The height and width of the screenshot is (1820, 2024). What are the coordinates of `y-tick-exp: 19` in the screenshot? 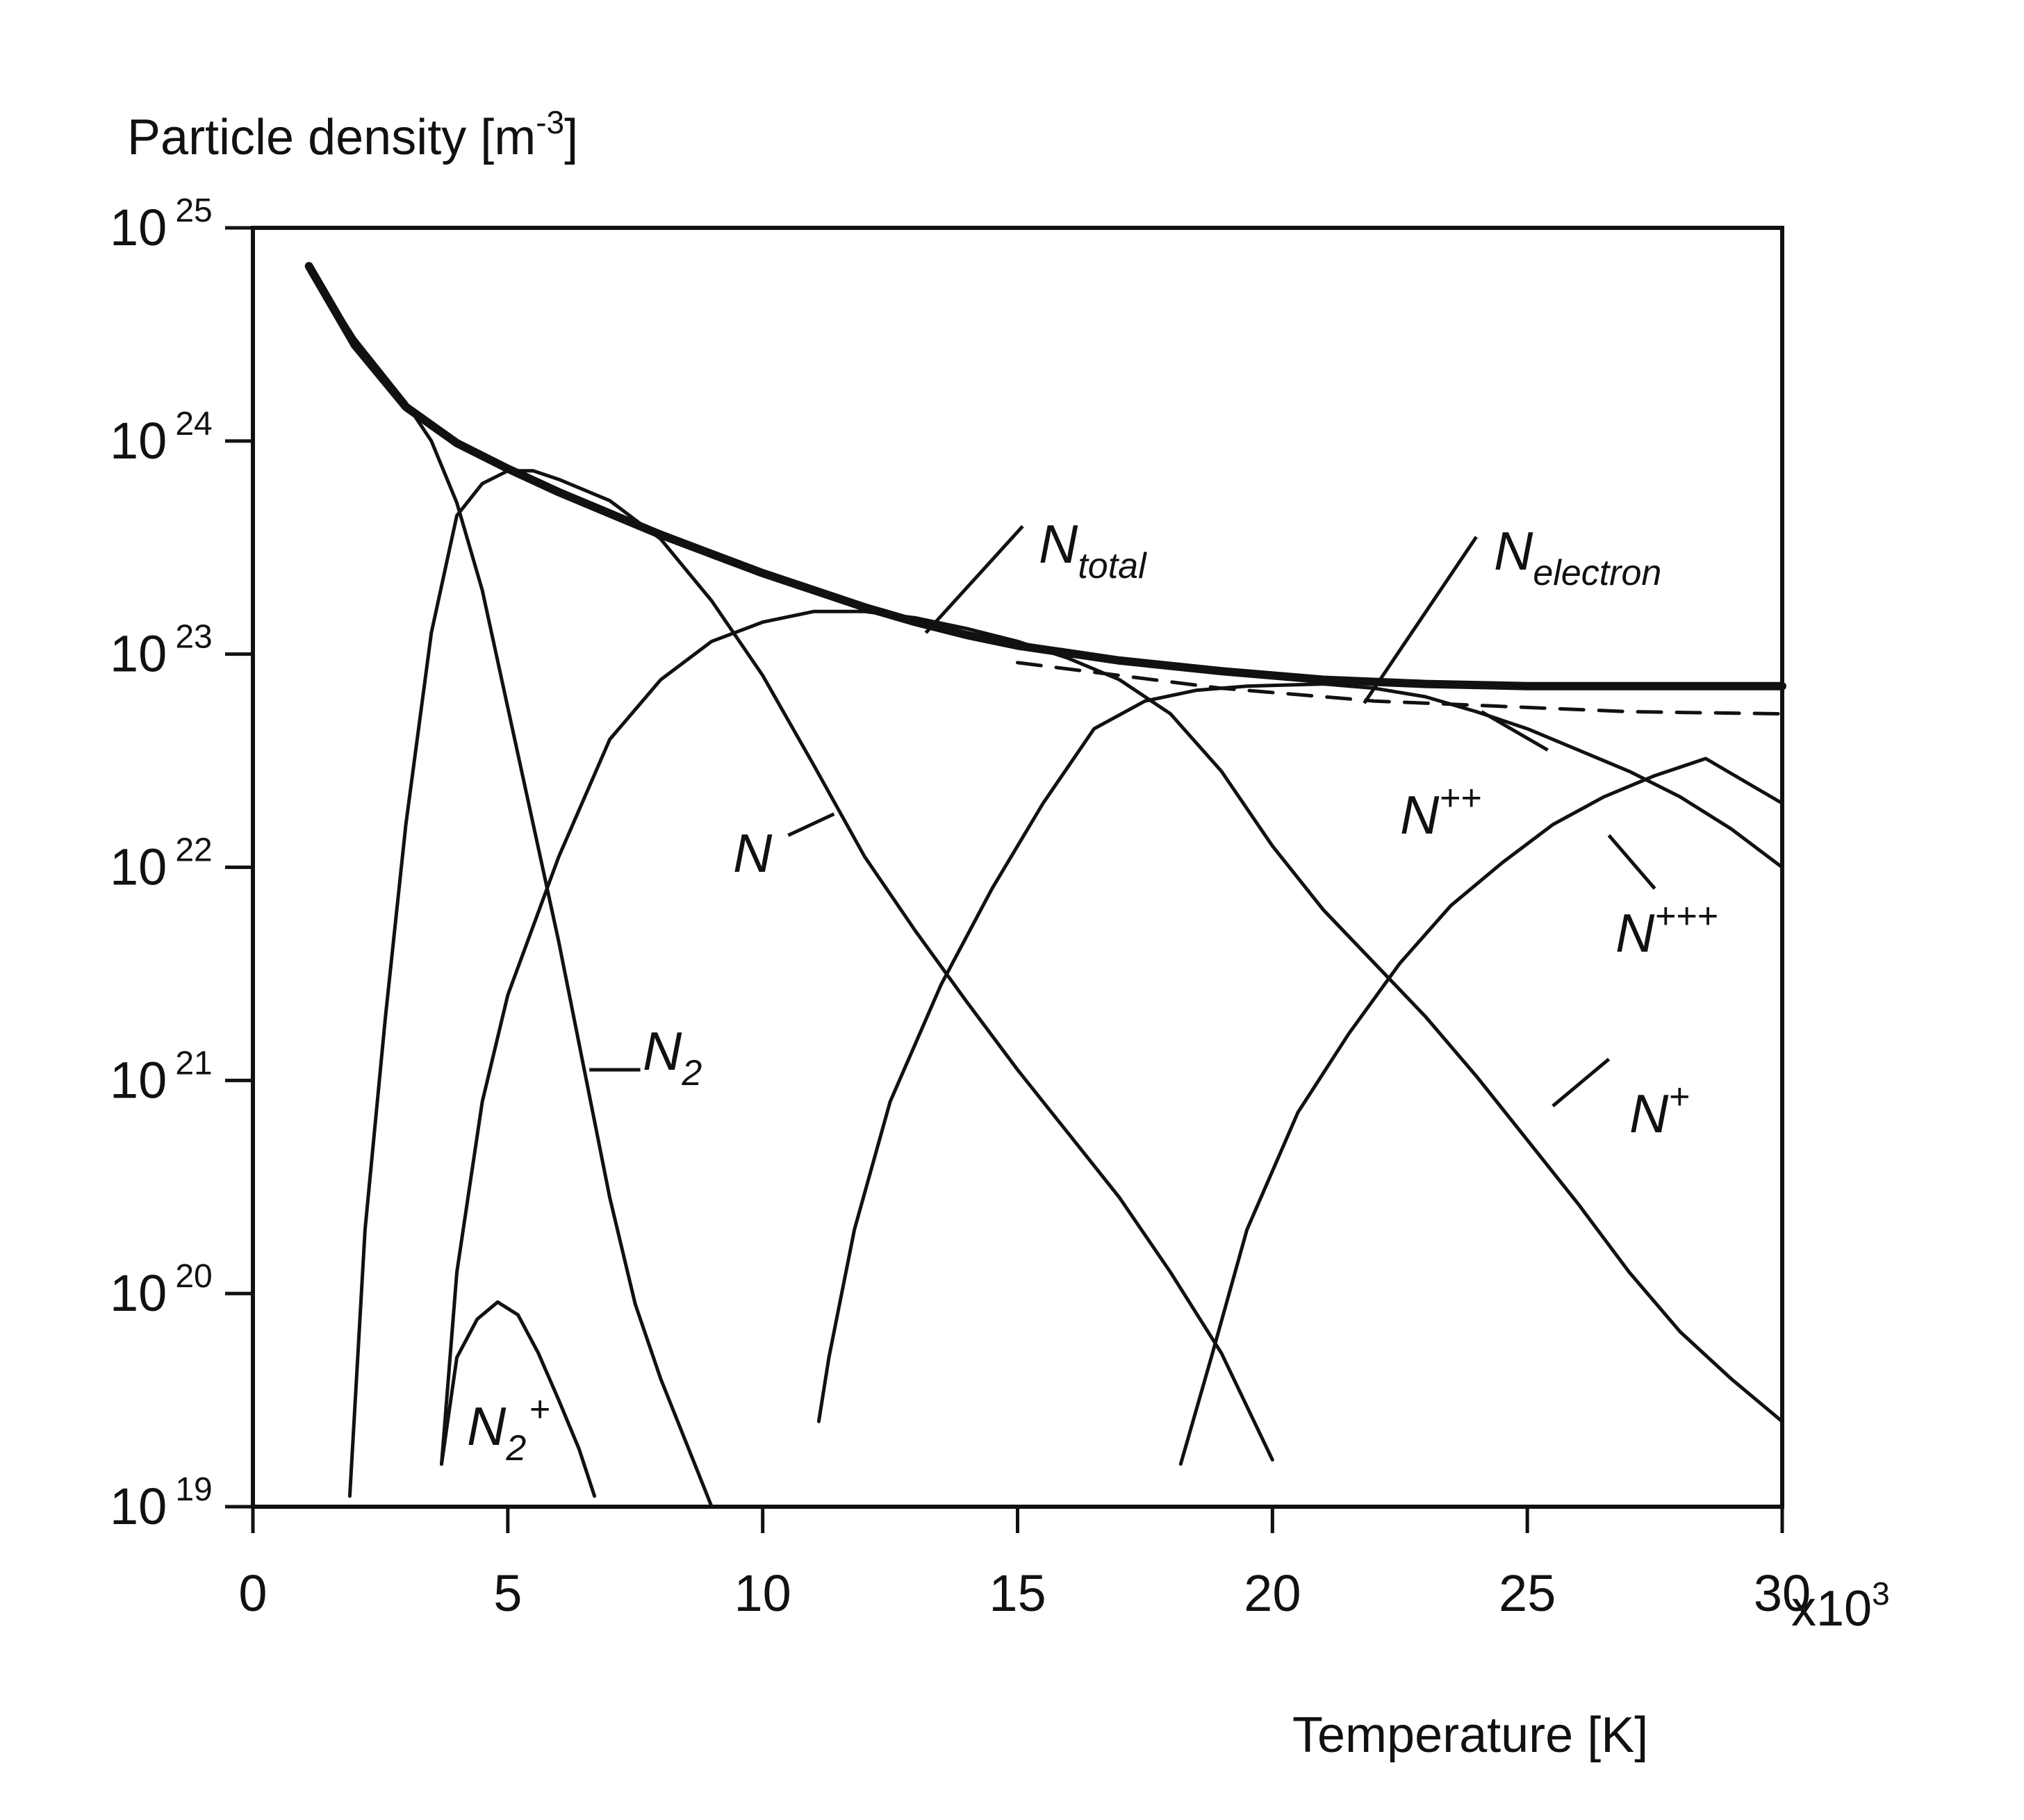 It's located at (193, 1489).